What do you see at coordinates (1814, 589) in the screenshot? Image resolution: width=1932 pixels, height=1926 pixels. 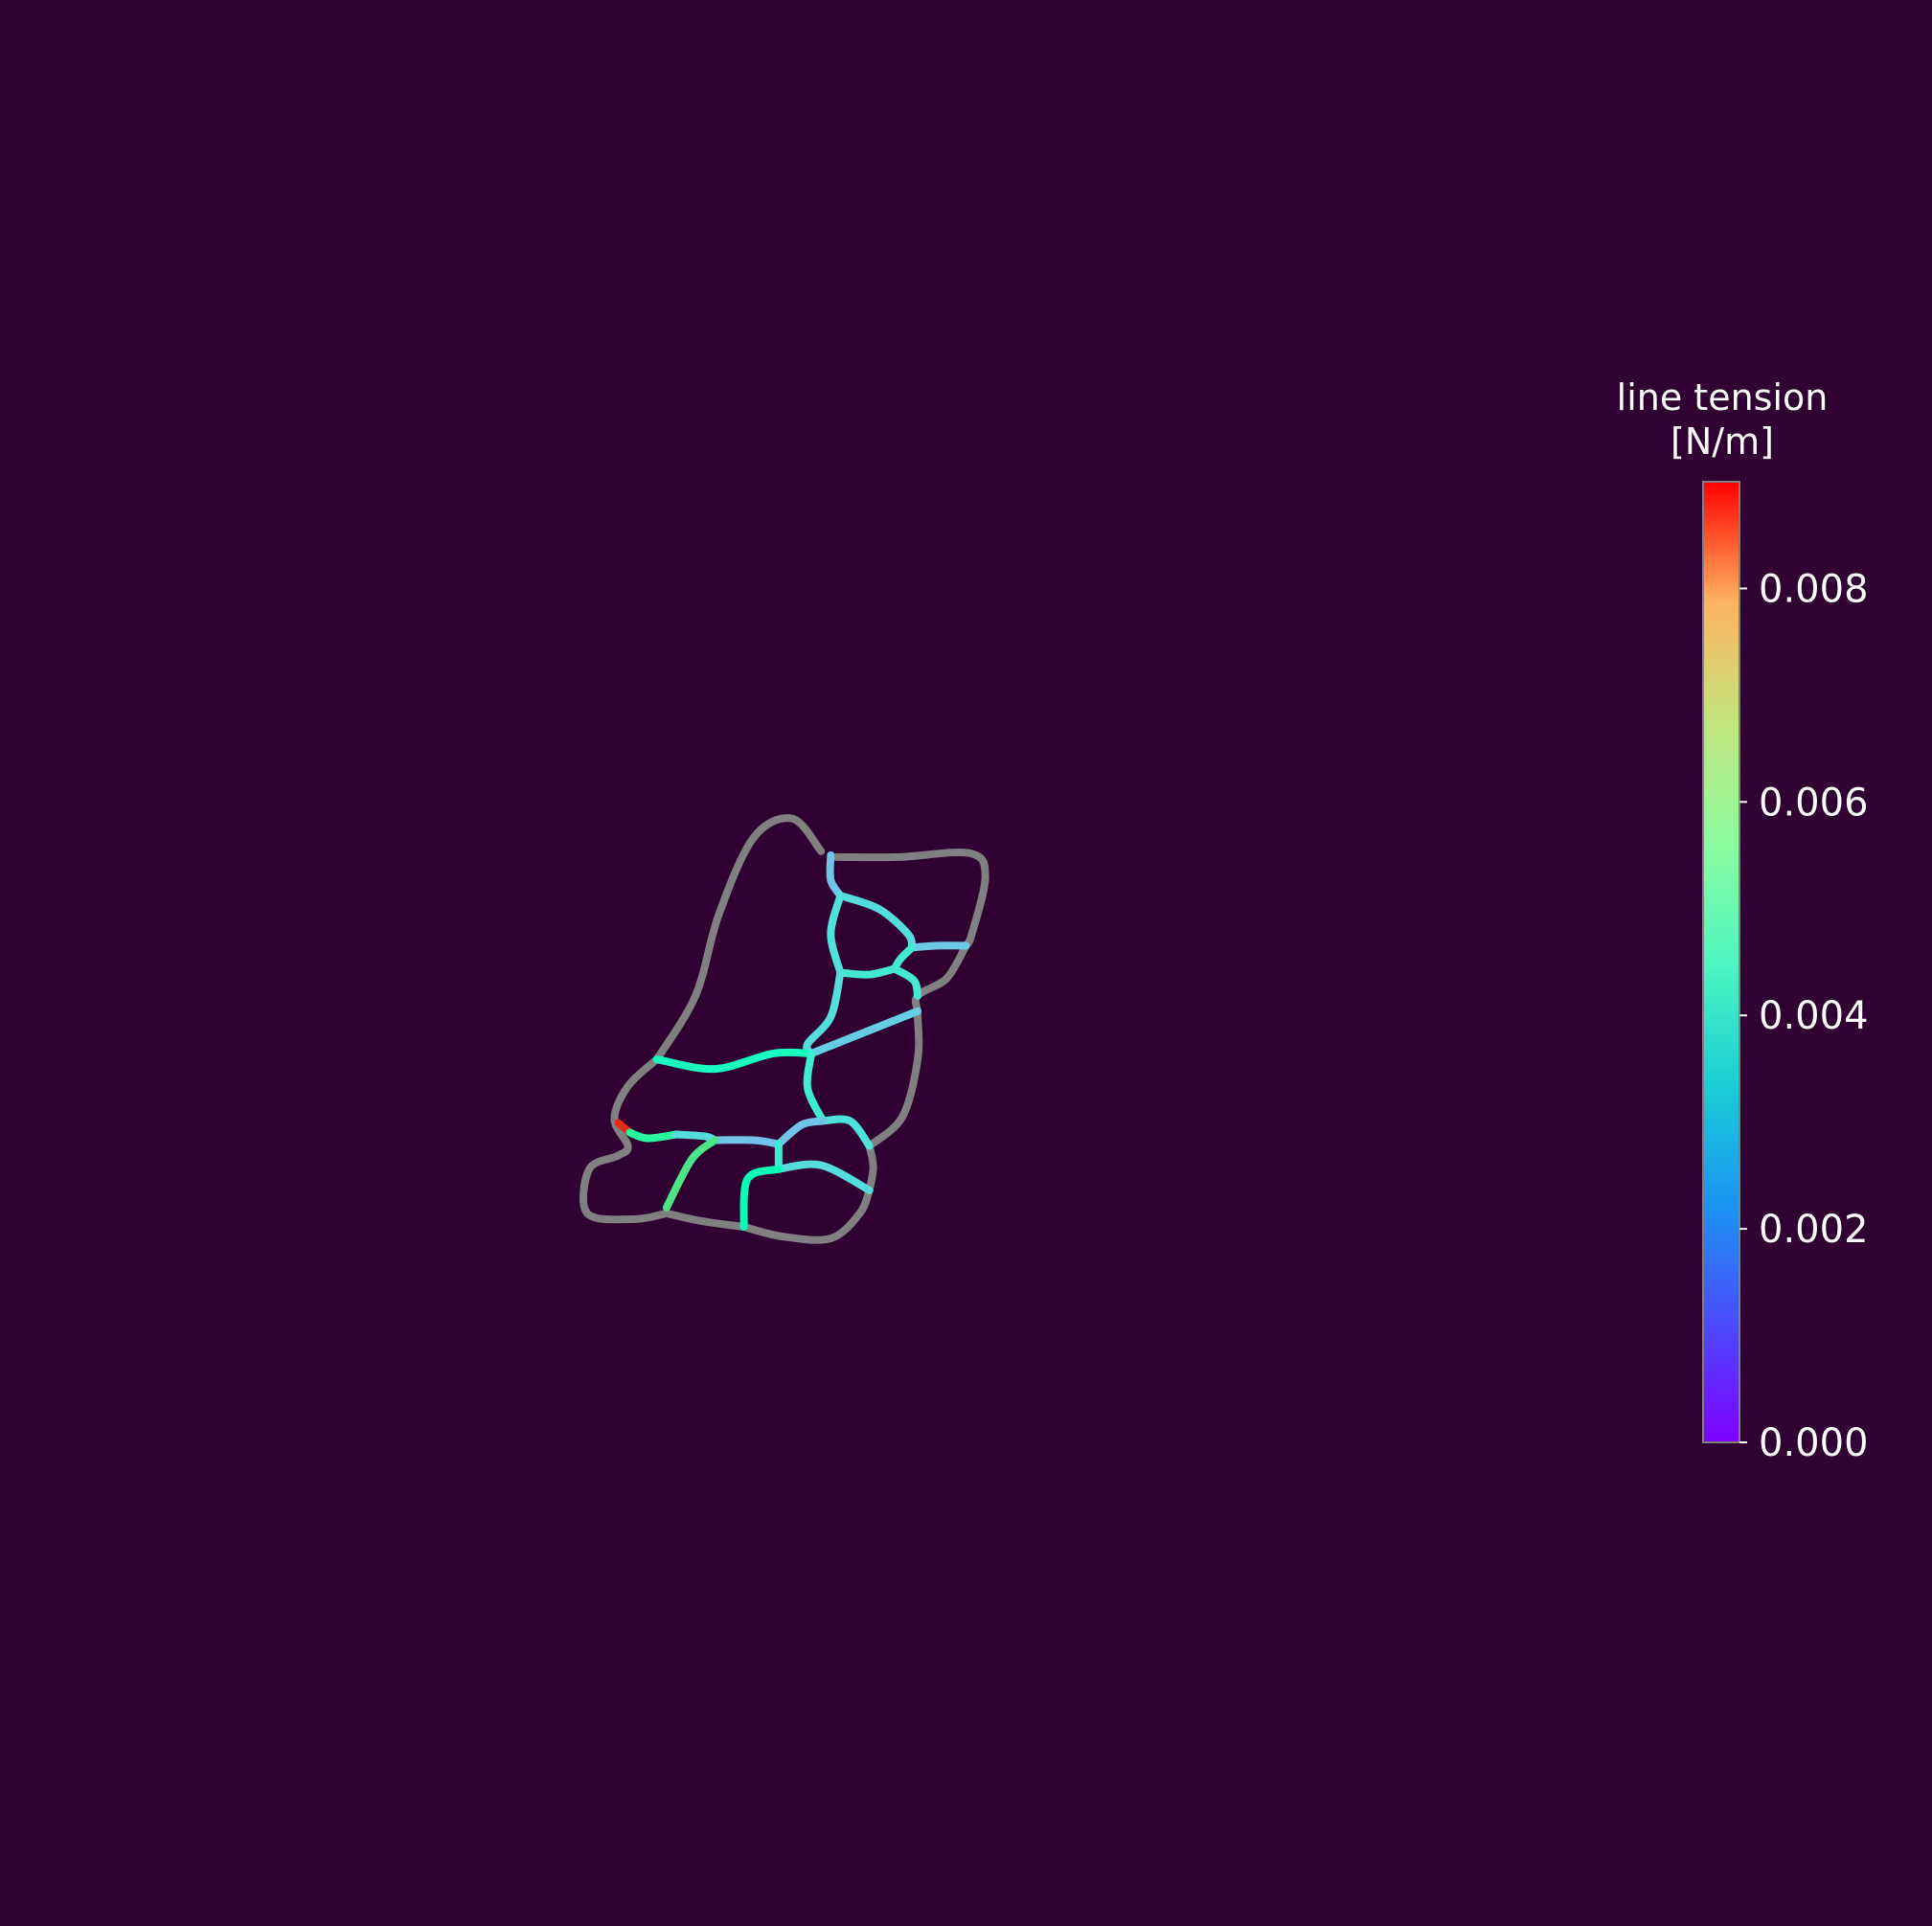 I see `colorbar-tick-label: 0.008` at bounding box center [1814, 589].